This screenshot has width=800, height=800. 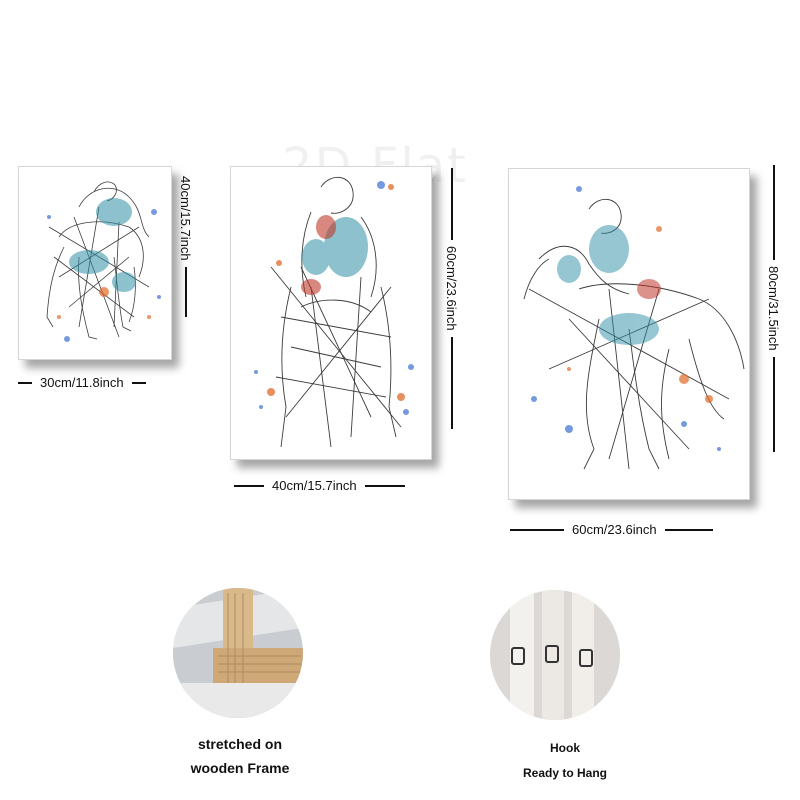 I want to click on hook-caption: Hook Ready to Hang, so click(x=565, y=761).